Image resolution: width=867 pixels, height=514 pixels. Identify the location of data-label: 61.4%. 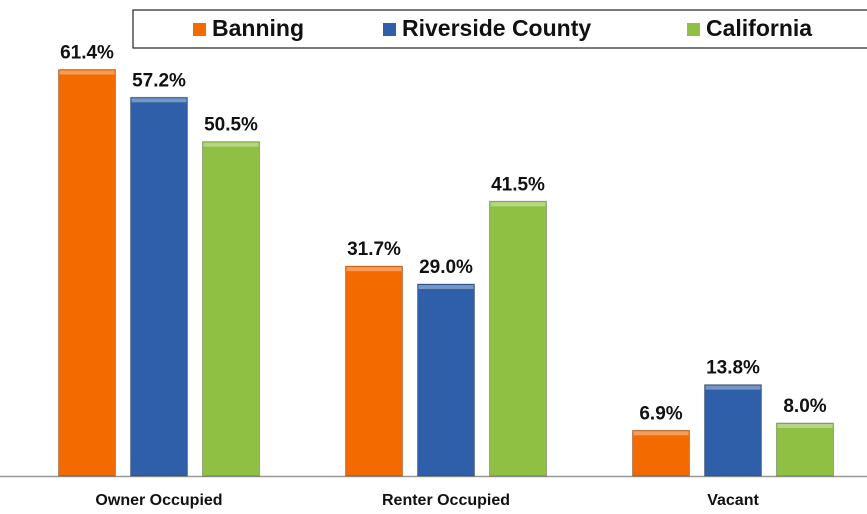
(87, 53).